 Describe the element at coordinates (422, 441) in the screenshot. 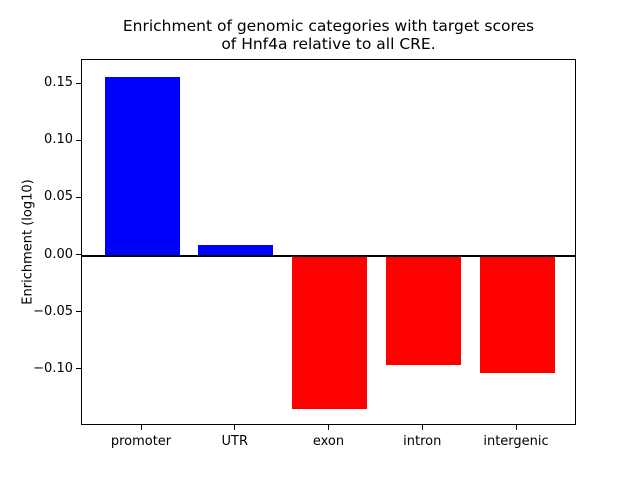

I see `x-tick-label-intron: intron` at that location.